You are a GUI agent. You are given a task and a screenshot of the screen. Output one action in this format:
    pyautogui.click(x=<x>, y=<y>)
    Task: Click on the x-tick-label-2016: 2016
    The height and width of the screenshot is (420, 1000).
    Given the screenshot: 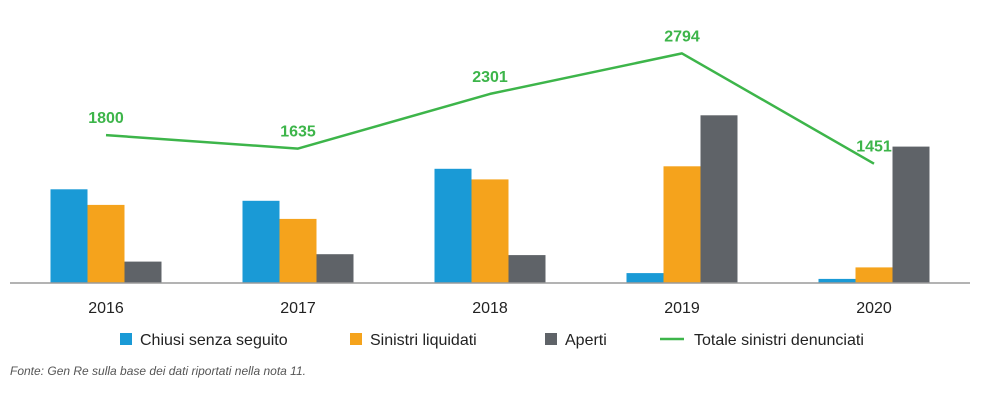 What is the action you would take?
    pyautogui.click(x=106, y=308)
    